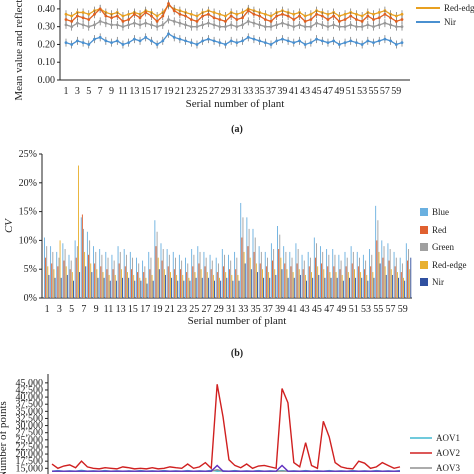 The image size is (474, 474). I want to click on chart-a-xtick-label: 49, so click(339, 91).